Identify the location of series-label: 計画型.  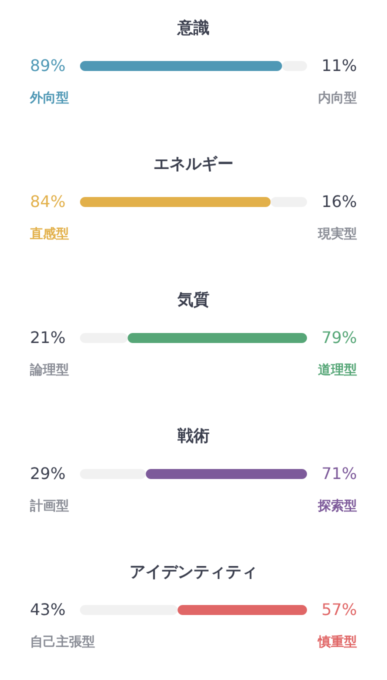
(49, 506).